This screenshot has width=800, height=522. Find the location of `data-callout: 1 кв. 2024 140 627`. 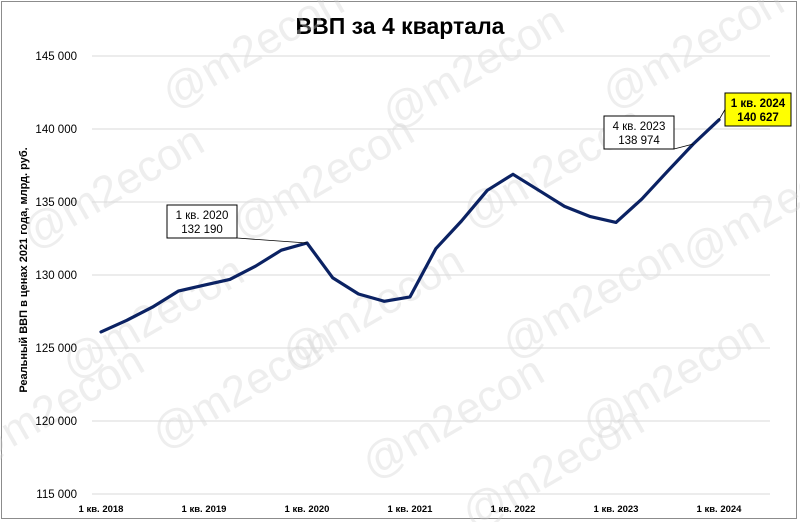

data-callout: 1 кв. 2024 140 627 is located at coordinates (755, 109).